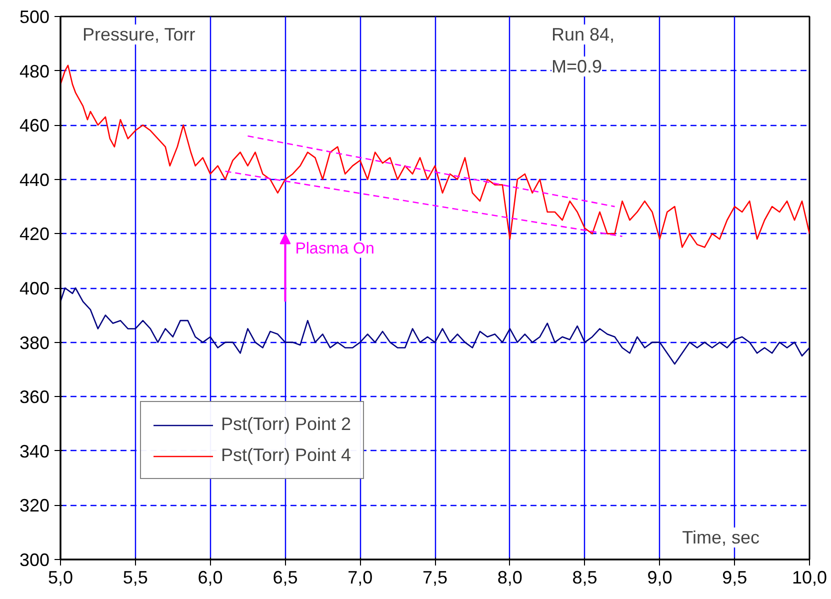 Image resolution: width=831 pixels, height=599 pixels. What do you see at coordinates (585, 578) in the screenshot?
I see `x-tick-label: 8,5` at bounding box center [585, 578].